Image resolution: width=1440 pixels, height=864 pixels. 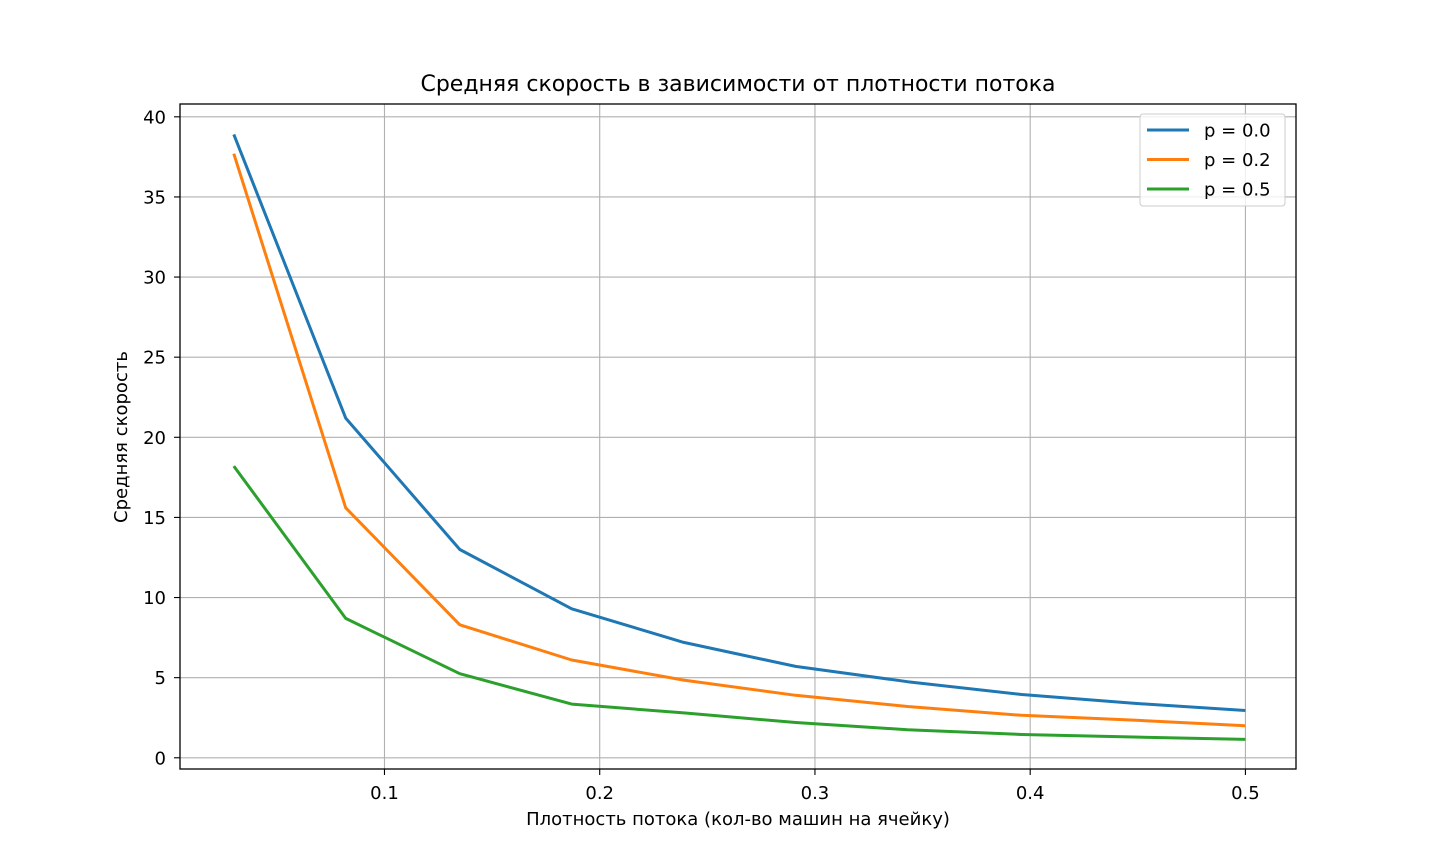 What do you see at coordinates (1245, 793) in the screenshot?
I see `x-tick-label: 0.5` at bounding box center [1245, 793].